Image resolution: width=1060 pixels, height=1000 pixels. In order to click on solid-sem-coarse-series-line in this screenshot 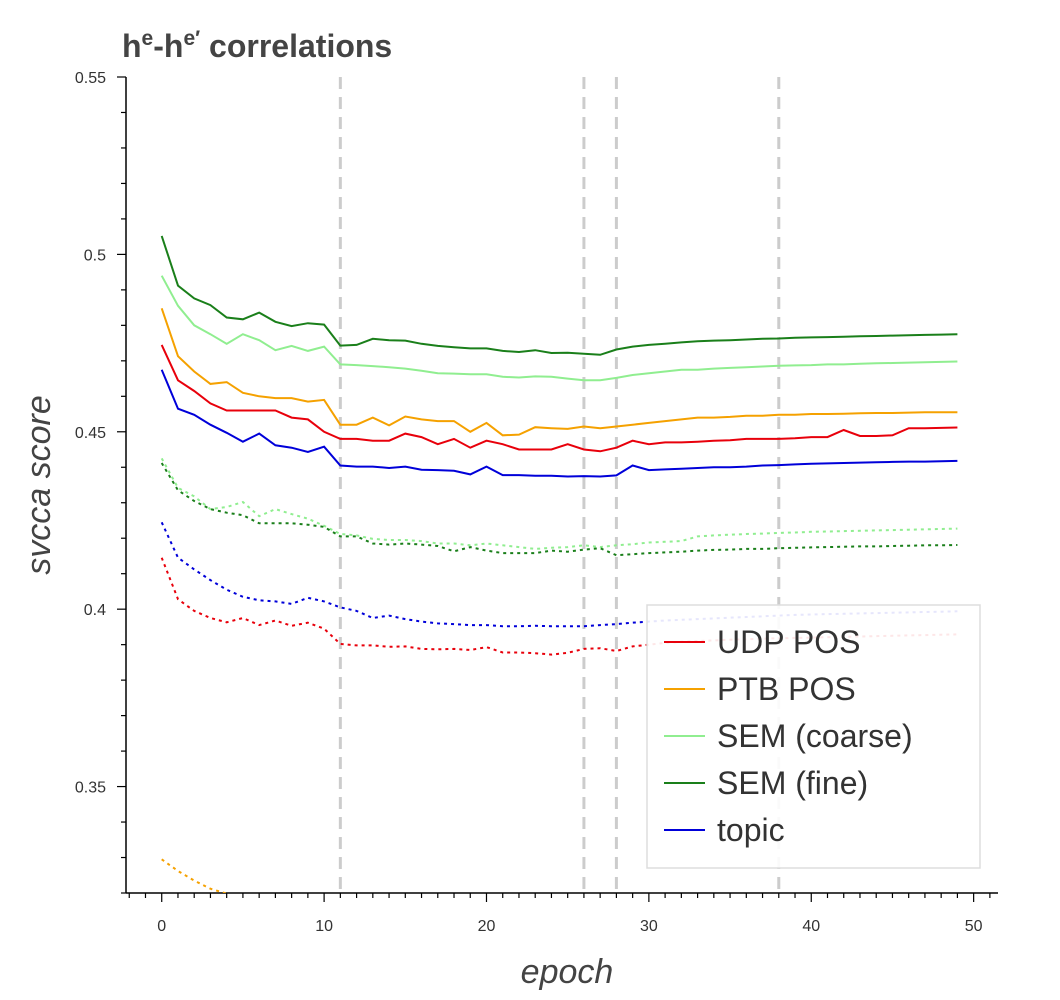, I will do `click(559, 328)`.